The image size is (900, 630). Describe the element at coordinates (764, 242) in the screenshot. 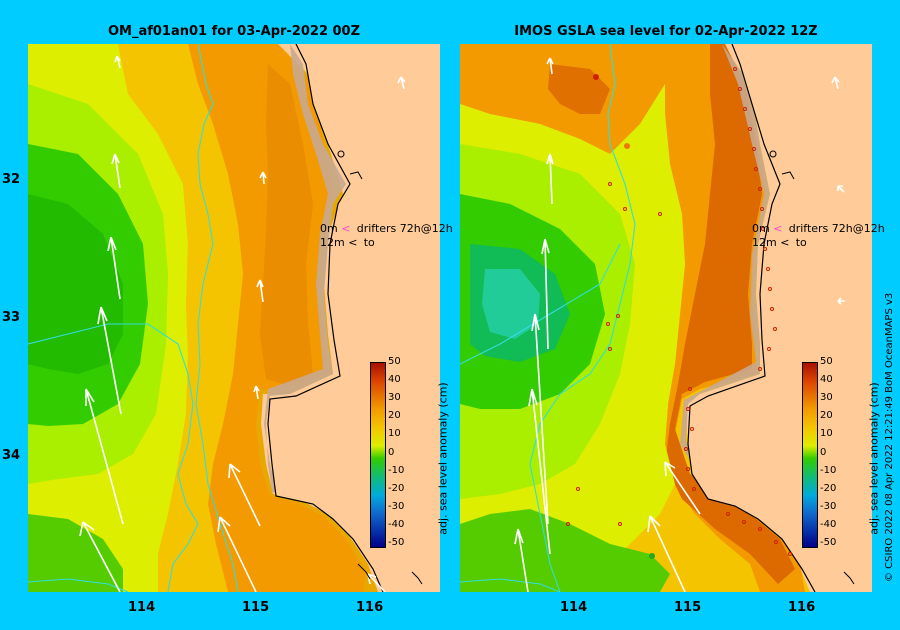

I see `right-legend-depth-12m: 12m` at that location.